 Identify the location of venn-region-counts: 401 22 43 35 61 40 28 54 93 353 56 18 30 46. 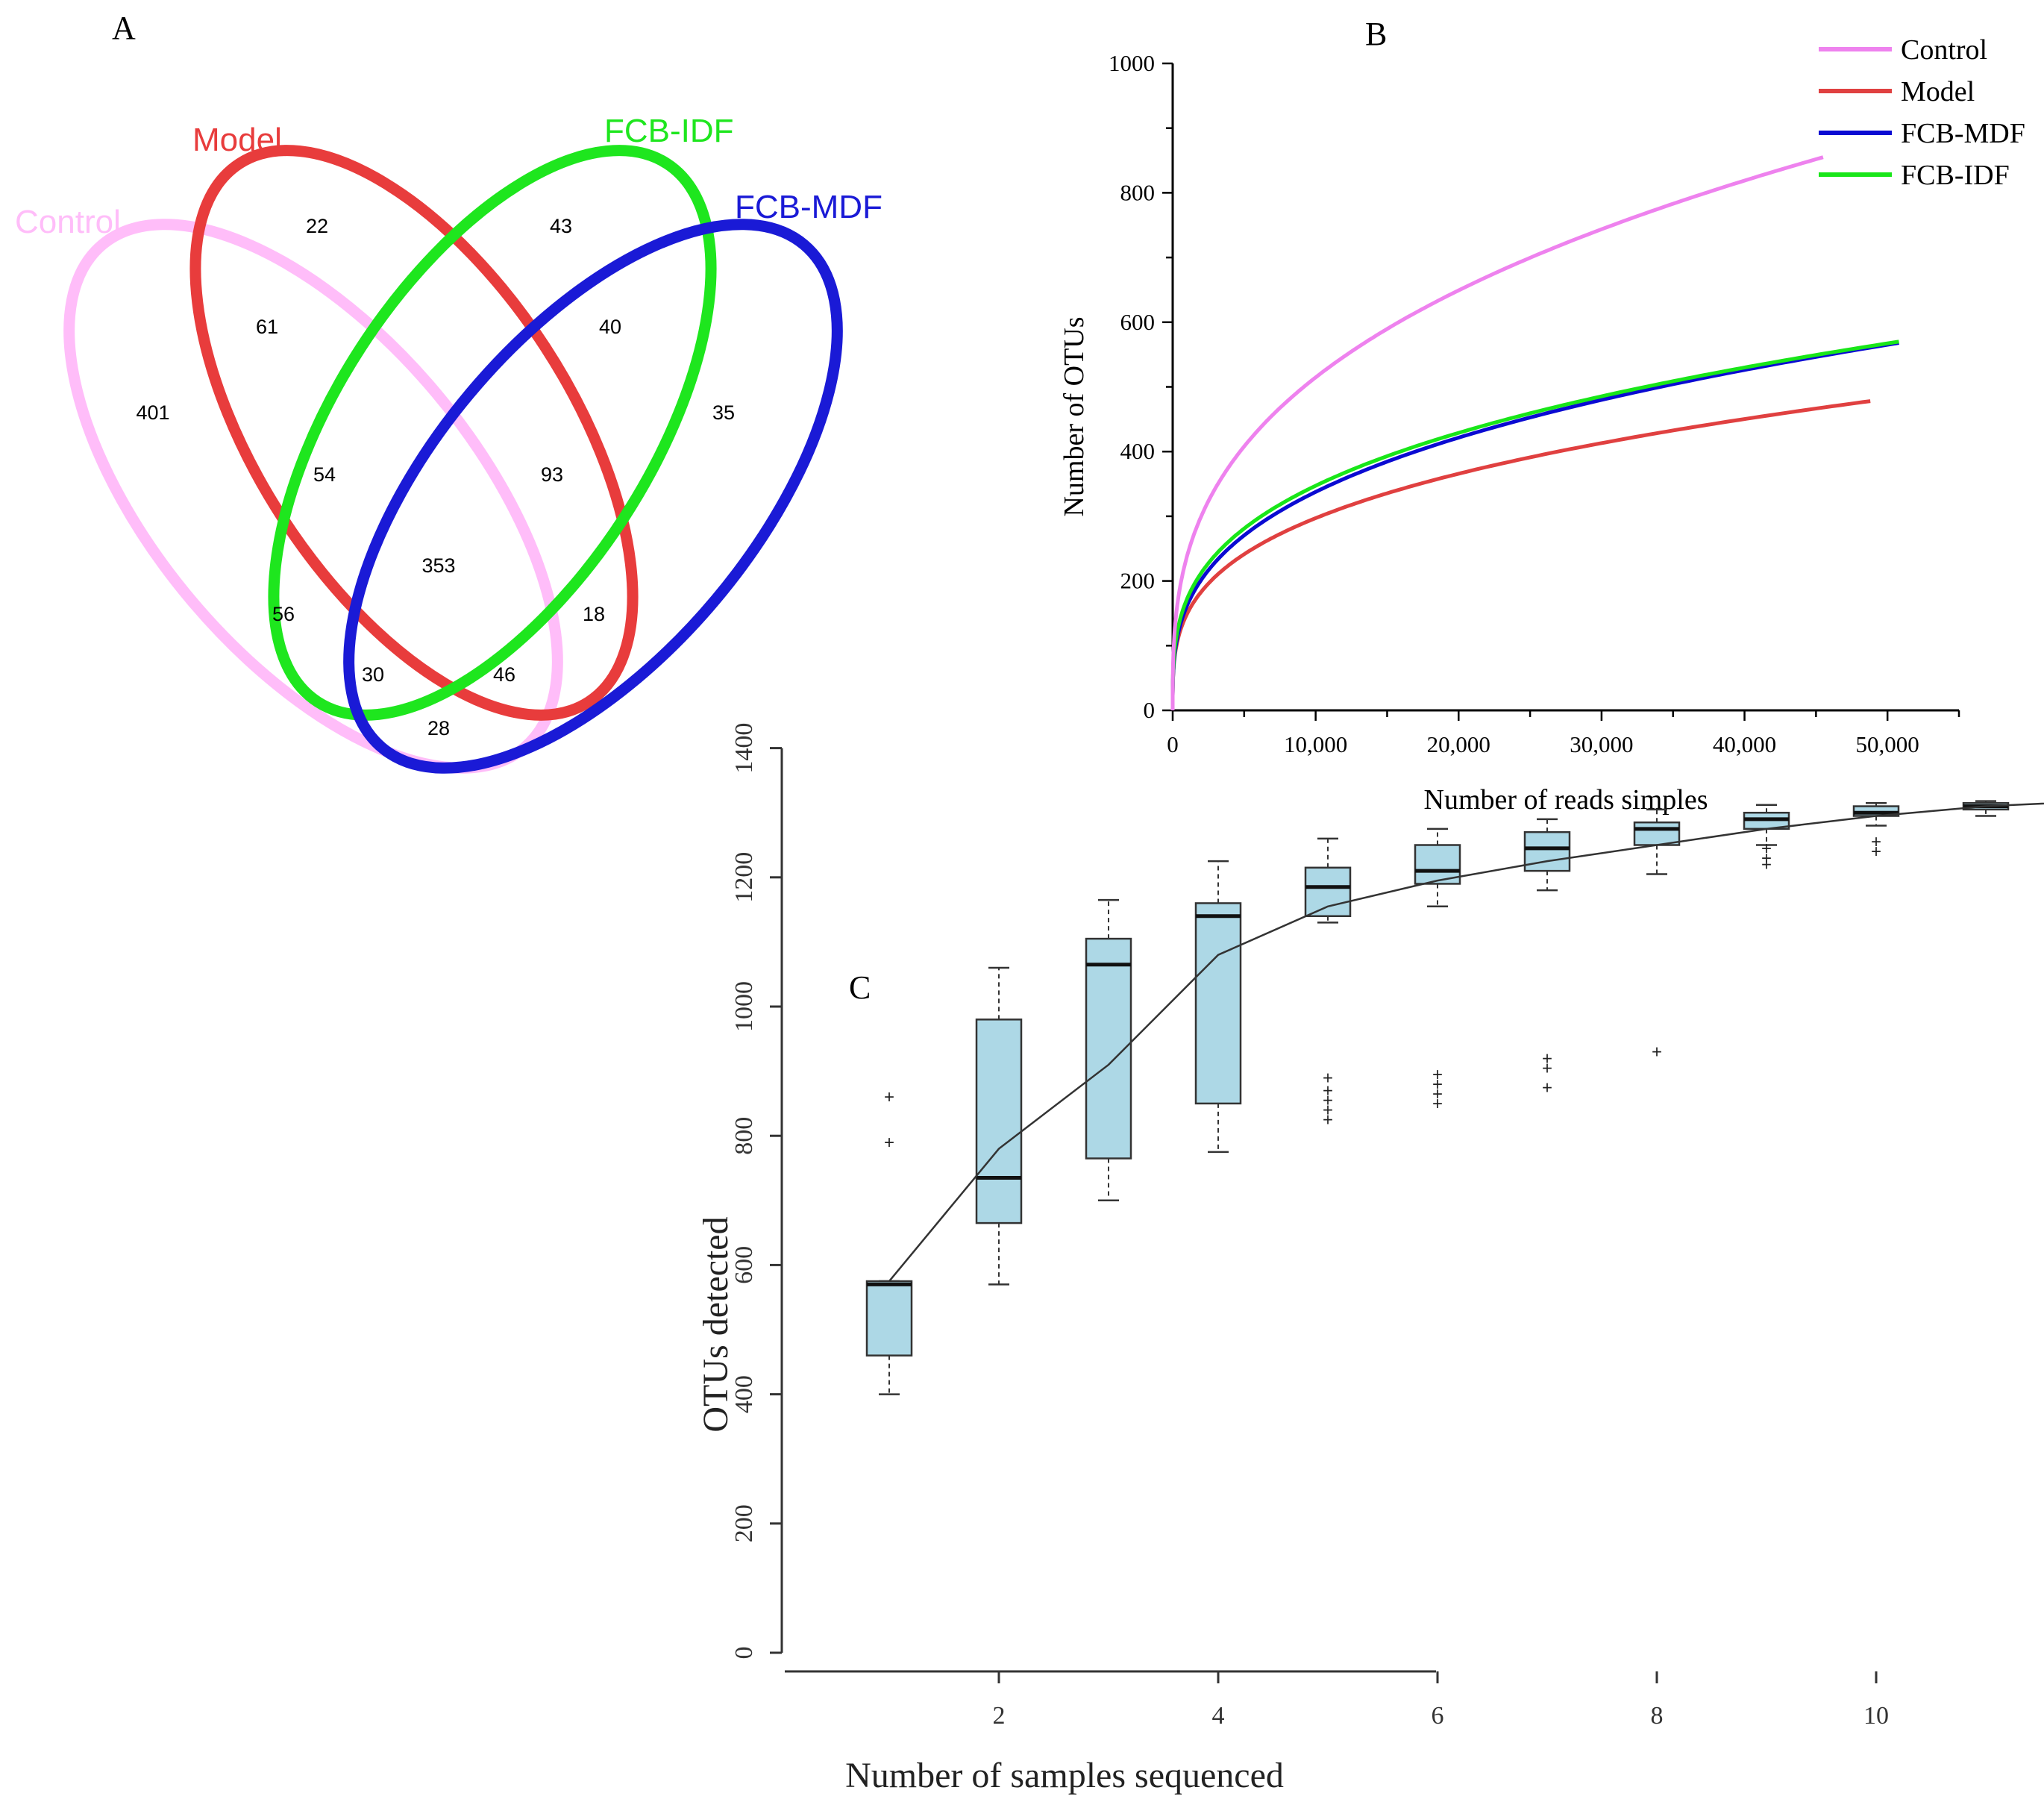
(436, 477).